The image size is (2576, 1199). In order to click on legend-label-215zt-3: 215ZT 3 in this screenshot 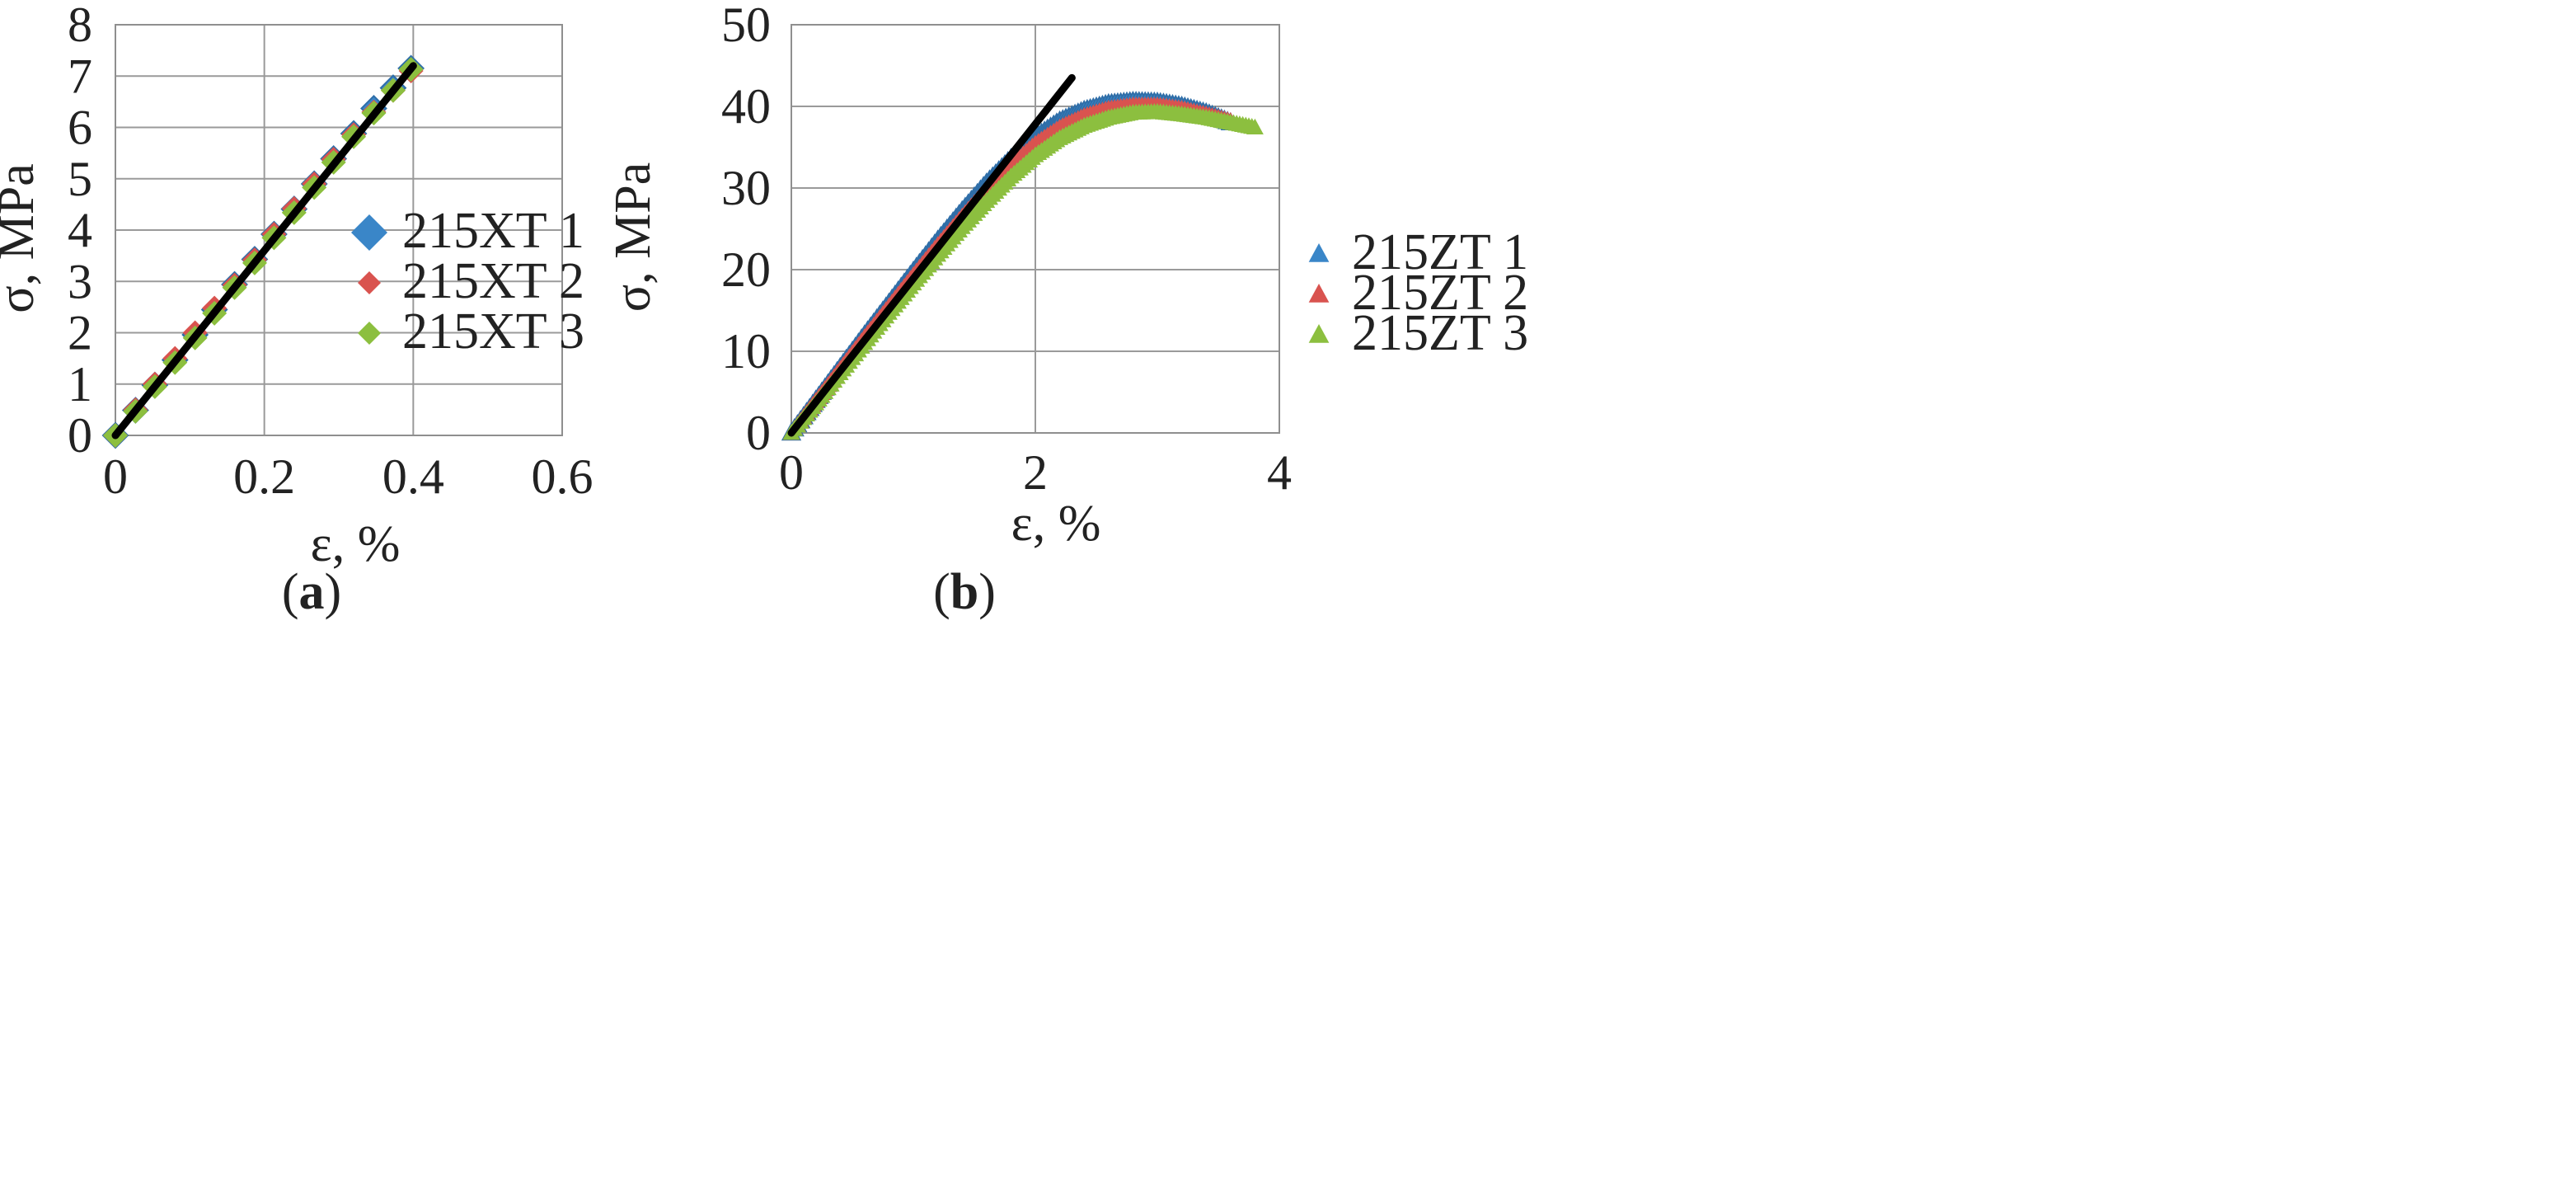, I will do `click(1440, 333)`.